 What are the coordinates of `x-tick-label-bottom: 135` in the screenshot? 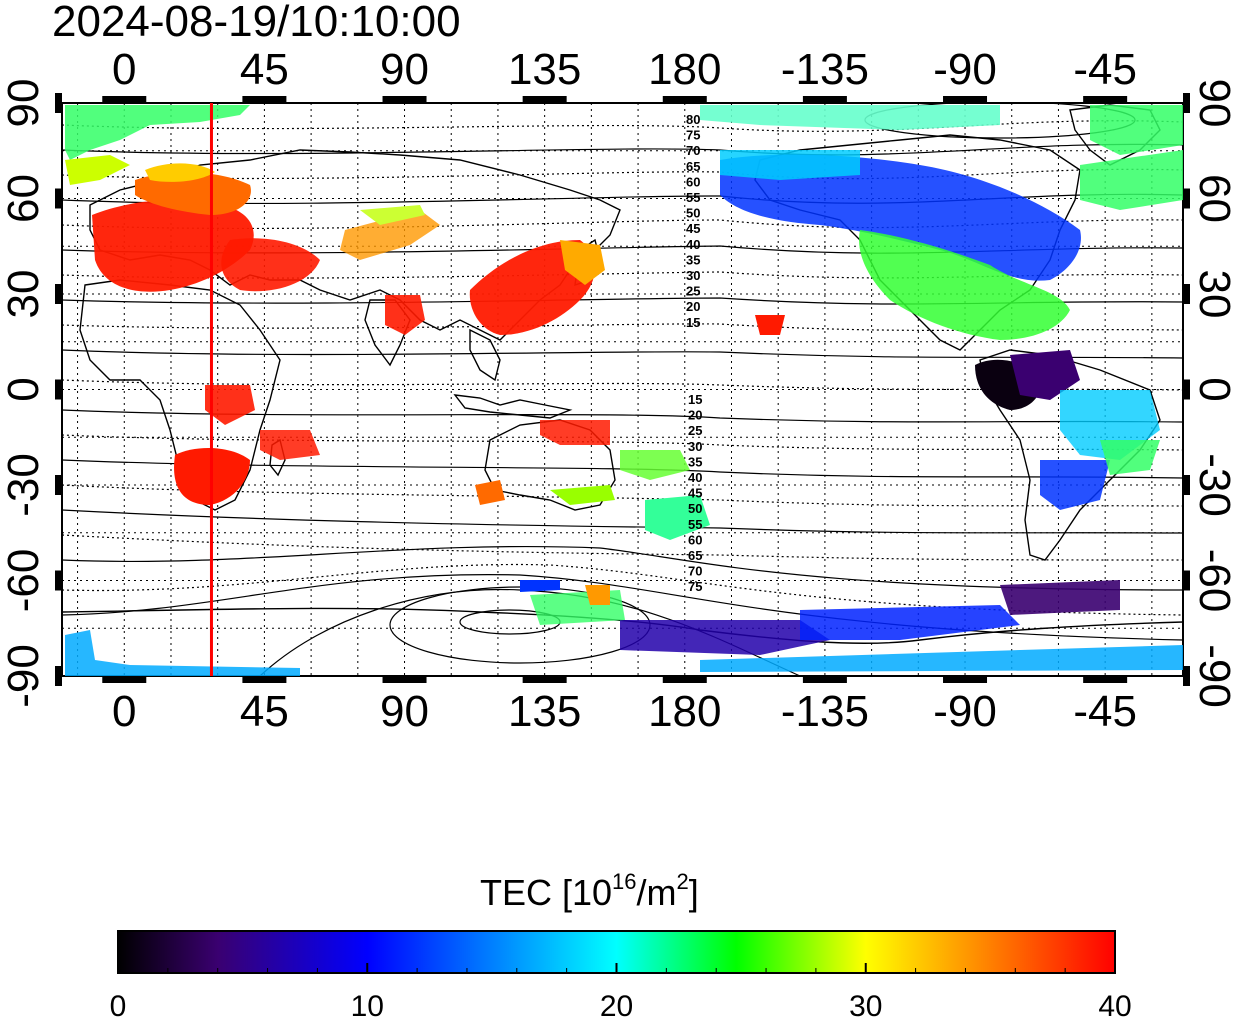 It's located at (544, 711).